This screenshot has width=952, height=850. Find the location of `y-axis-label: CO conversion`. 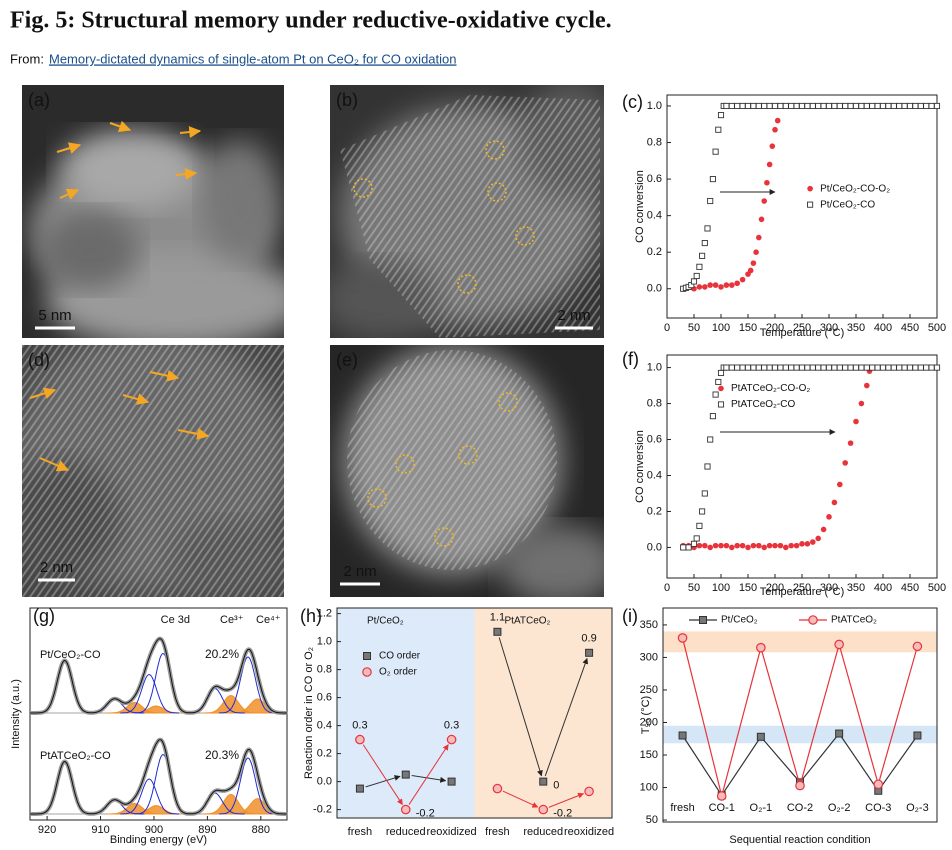

y-axis-label: CO conversion is located at coordinates (640, 466).